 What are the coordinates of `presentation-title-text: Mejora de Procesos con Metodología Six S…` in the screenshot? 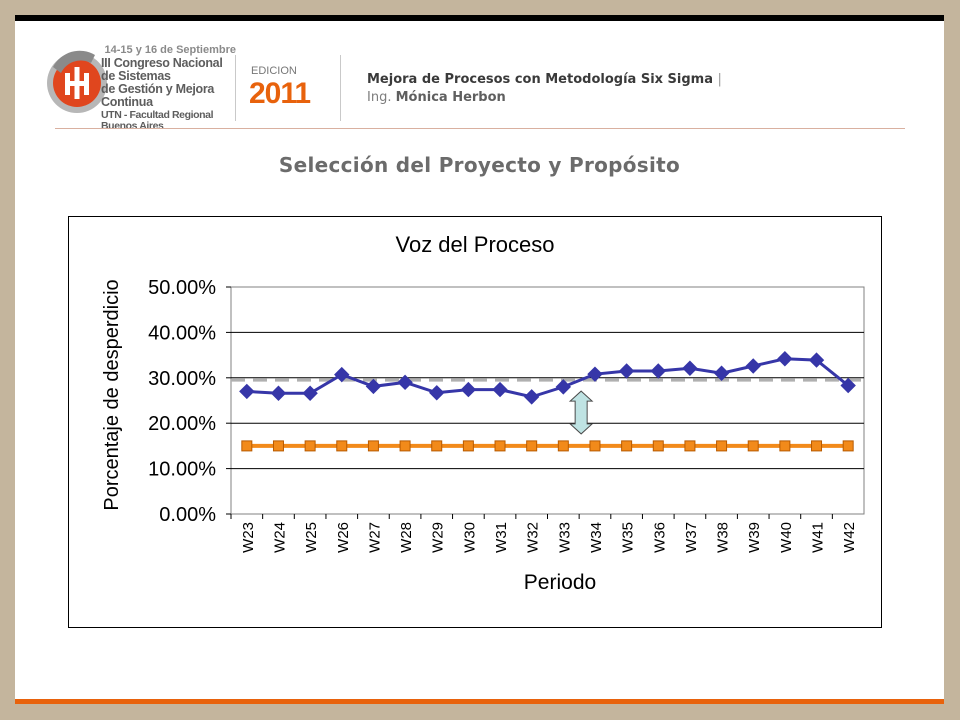 It's located at (540, 79).